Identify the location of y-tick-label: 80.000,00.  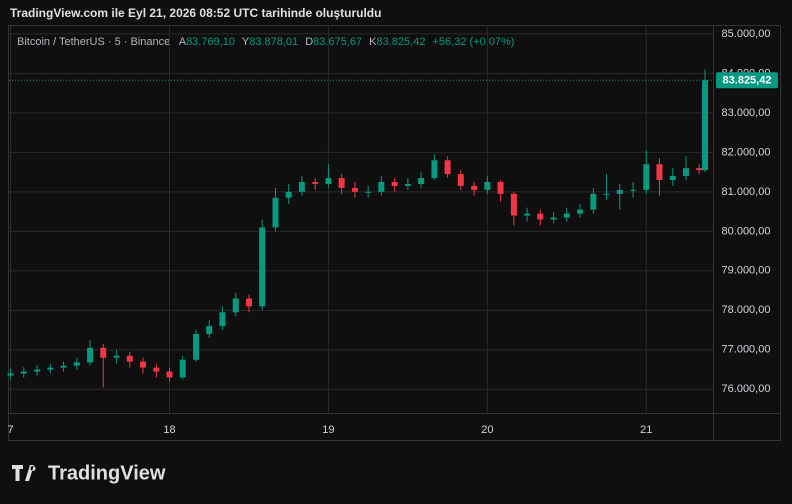
(746, 231).